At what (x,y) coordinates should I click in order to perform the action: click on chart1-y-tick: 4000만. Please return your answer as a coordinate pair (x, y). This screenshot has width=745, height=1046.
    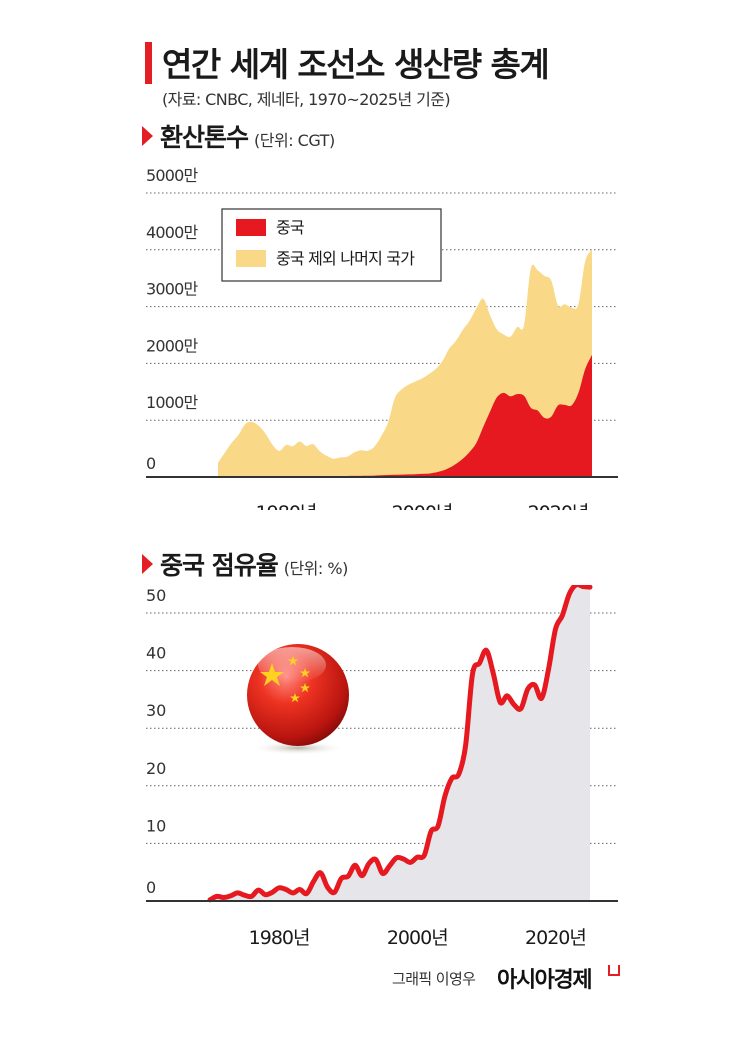
    Looking at the image, I should click on (172, 232).